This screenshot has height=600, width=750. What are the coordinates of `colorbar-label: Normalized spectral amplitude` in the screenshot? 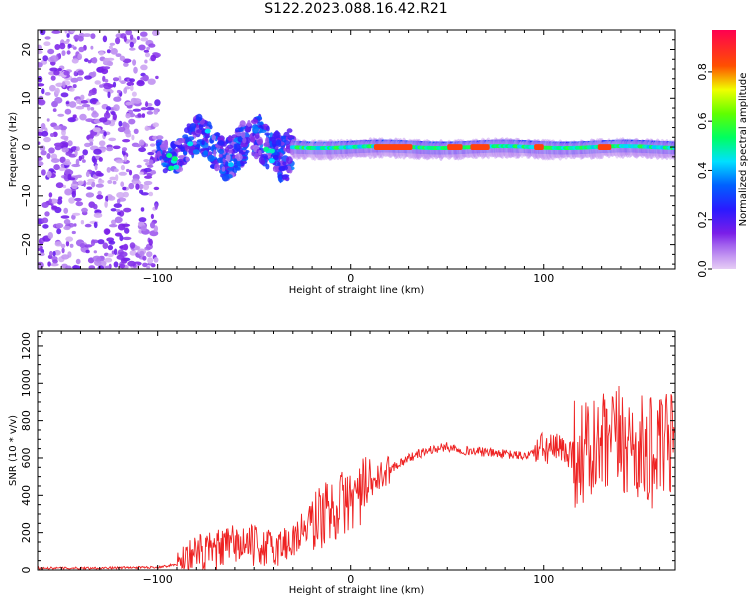 It's located at (743, 150).